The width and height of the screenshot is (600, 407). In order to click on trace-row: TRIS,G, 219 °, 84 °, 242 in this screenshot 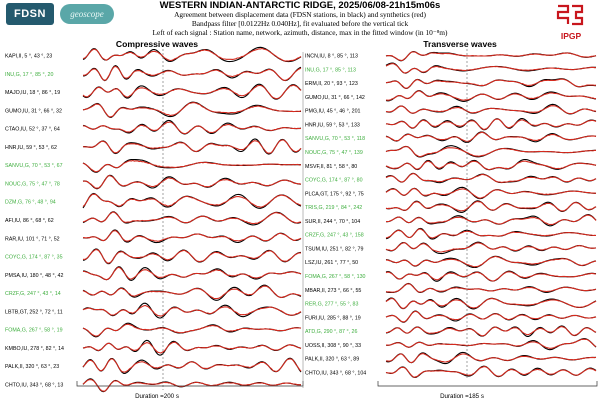, I will do `click(451, 206)`.